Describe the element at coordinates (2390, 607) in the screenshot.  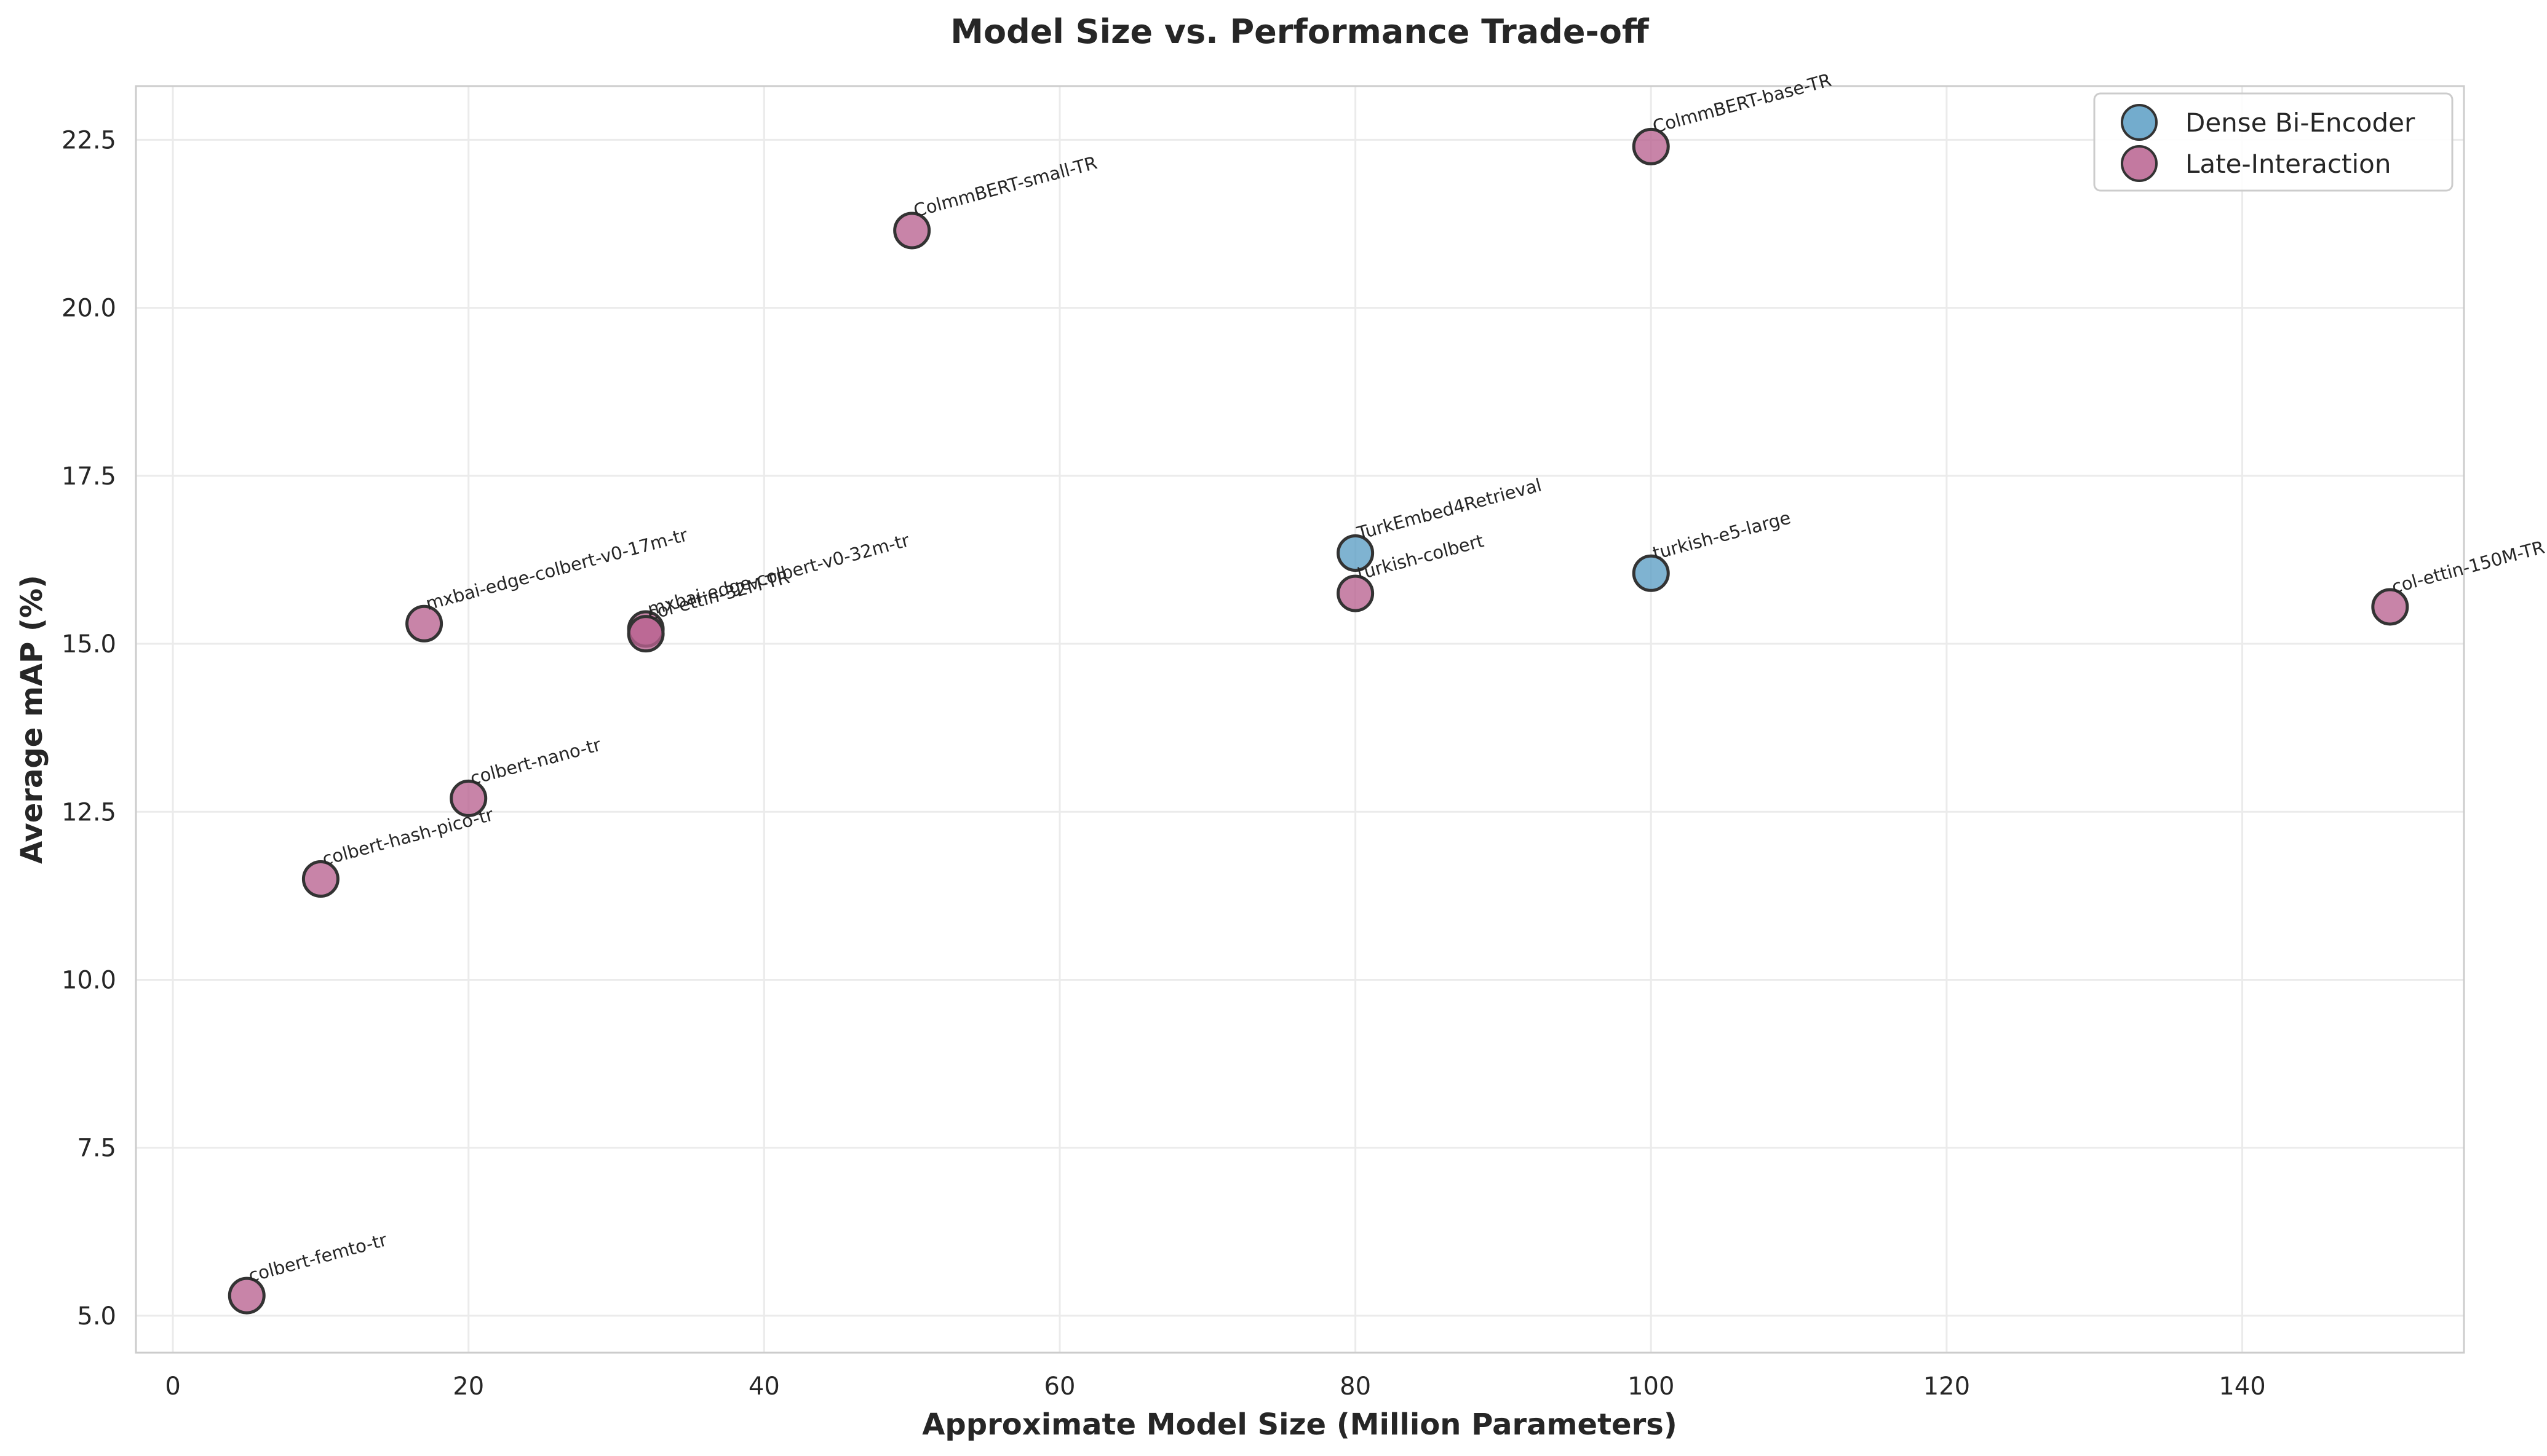
I see `data-point-col-ettin-150m-tr` at that location.